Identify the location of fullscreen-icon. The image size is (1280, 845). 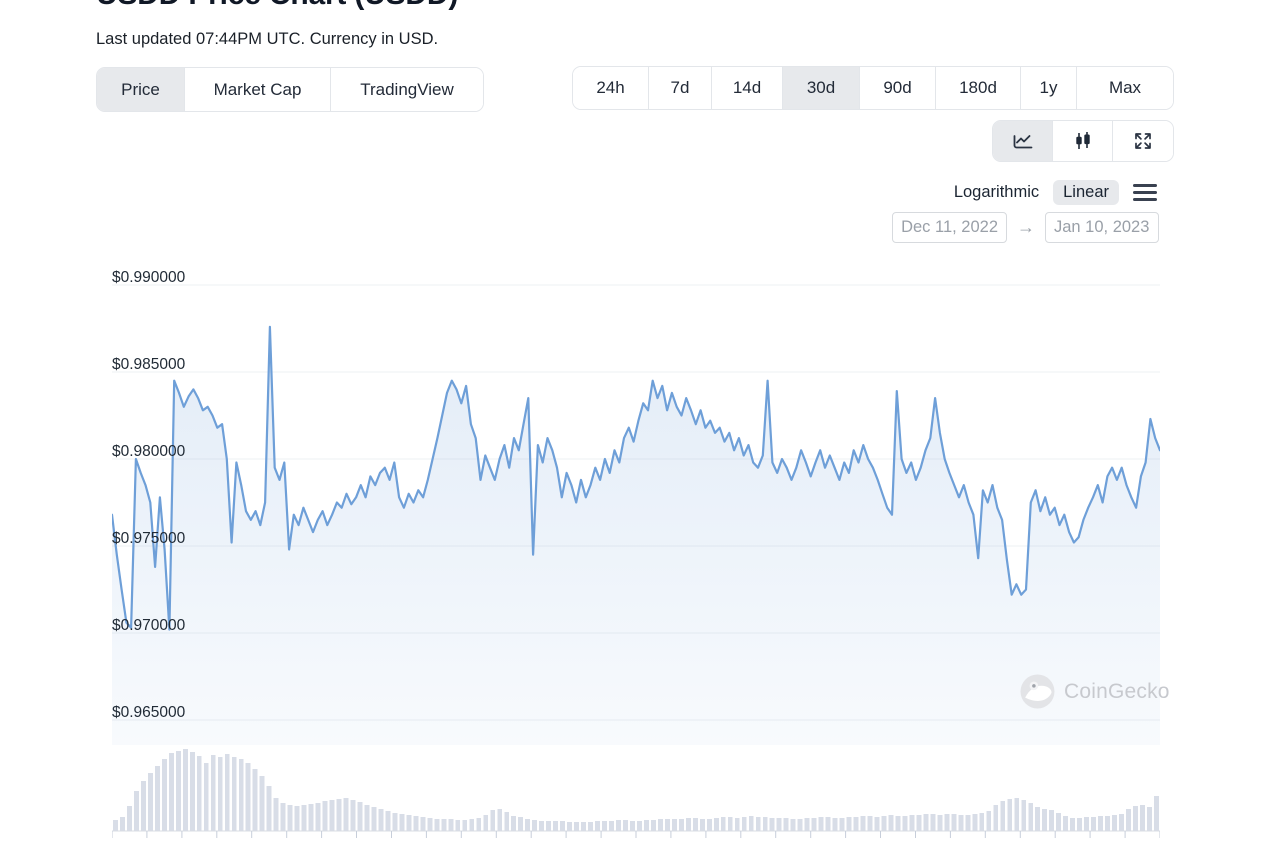
(1143, 141).